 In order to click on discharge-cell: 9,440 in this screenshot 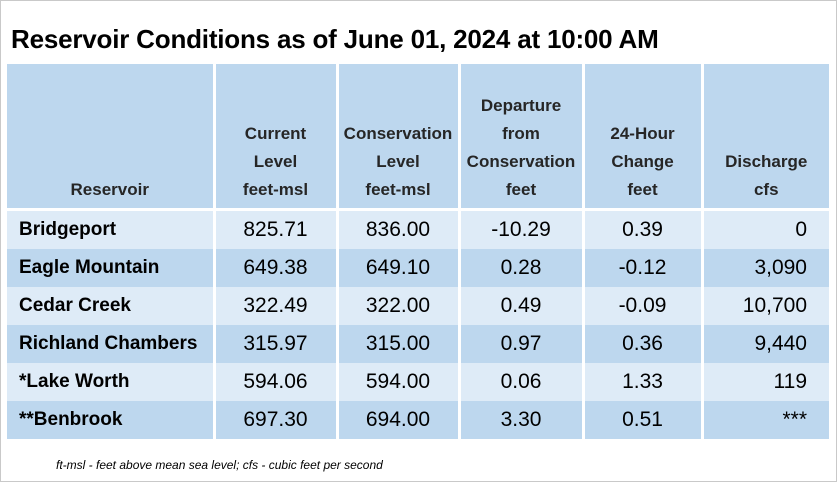, I will do `click(765, 344)`.